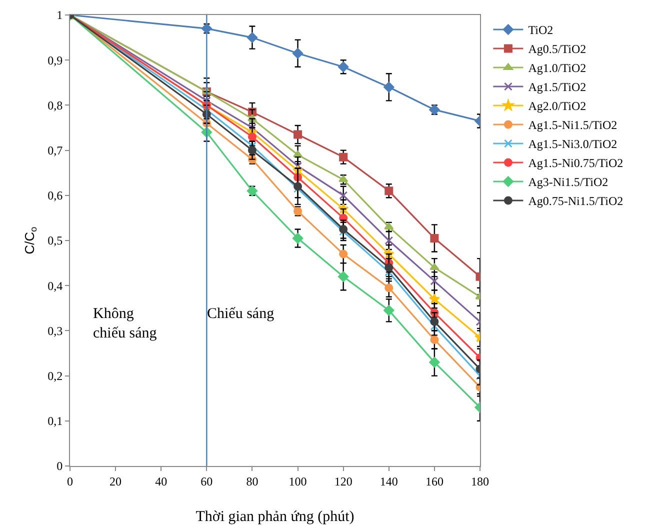 This screenshot has height=526, width=650. What do you see at coordinates (55, 60) in the screenshot?
I see `y-tick-label: 0,9` at bounding box center [55, 60].